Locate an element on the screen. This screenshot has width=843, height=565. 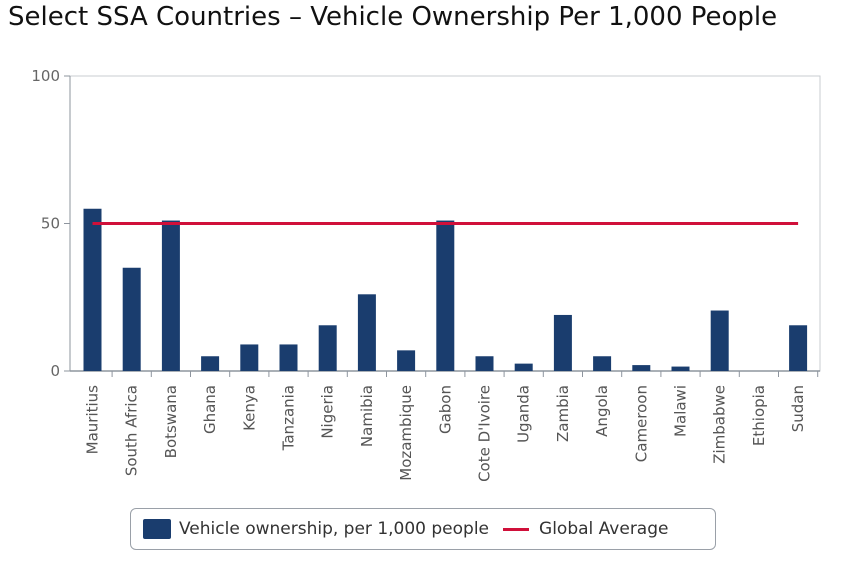
x-tick-label: Gabon is located at coordinates (445, 409).